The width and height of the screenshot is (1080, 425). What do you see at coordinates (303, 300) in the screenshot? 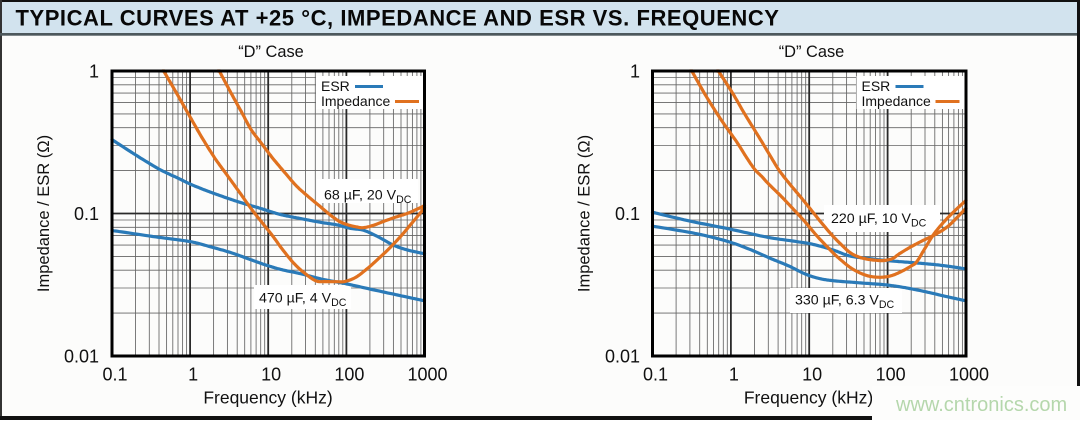
I see `svg-text: 470 µF, 4 VDC` at bounding box center [303, 300].